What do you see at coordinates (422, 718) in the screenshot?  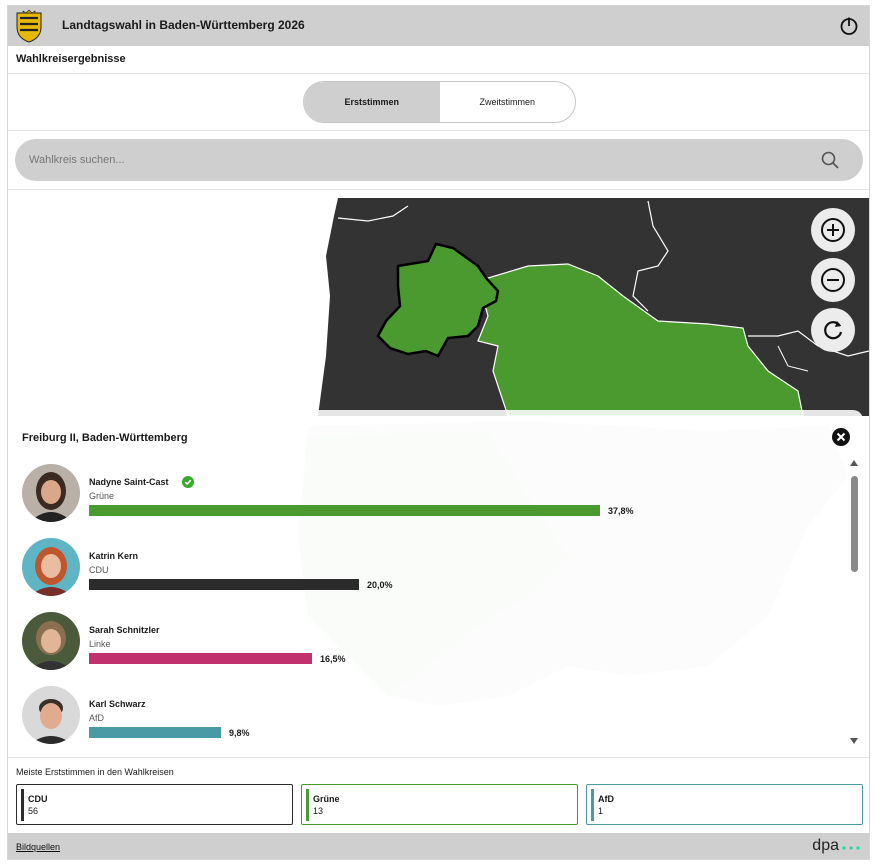 I see `candidate-row: Karl Schwarz AfD 9,8%` at bounding box center [422, 718].